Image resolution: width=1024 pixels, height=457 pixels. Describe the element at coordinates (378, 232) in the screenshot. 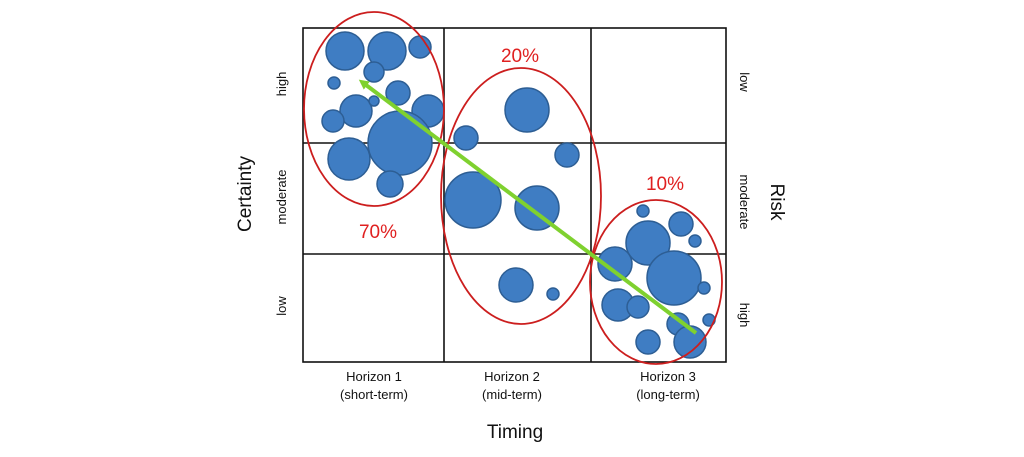

I see `group-percent-1: 70%` at that location.